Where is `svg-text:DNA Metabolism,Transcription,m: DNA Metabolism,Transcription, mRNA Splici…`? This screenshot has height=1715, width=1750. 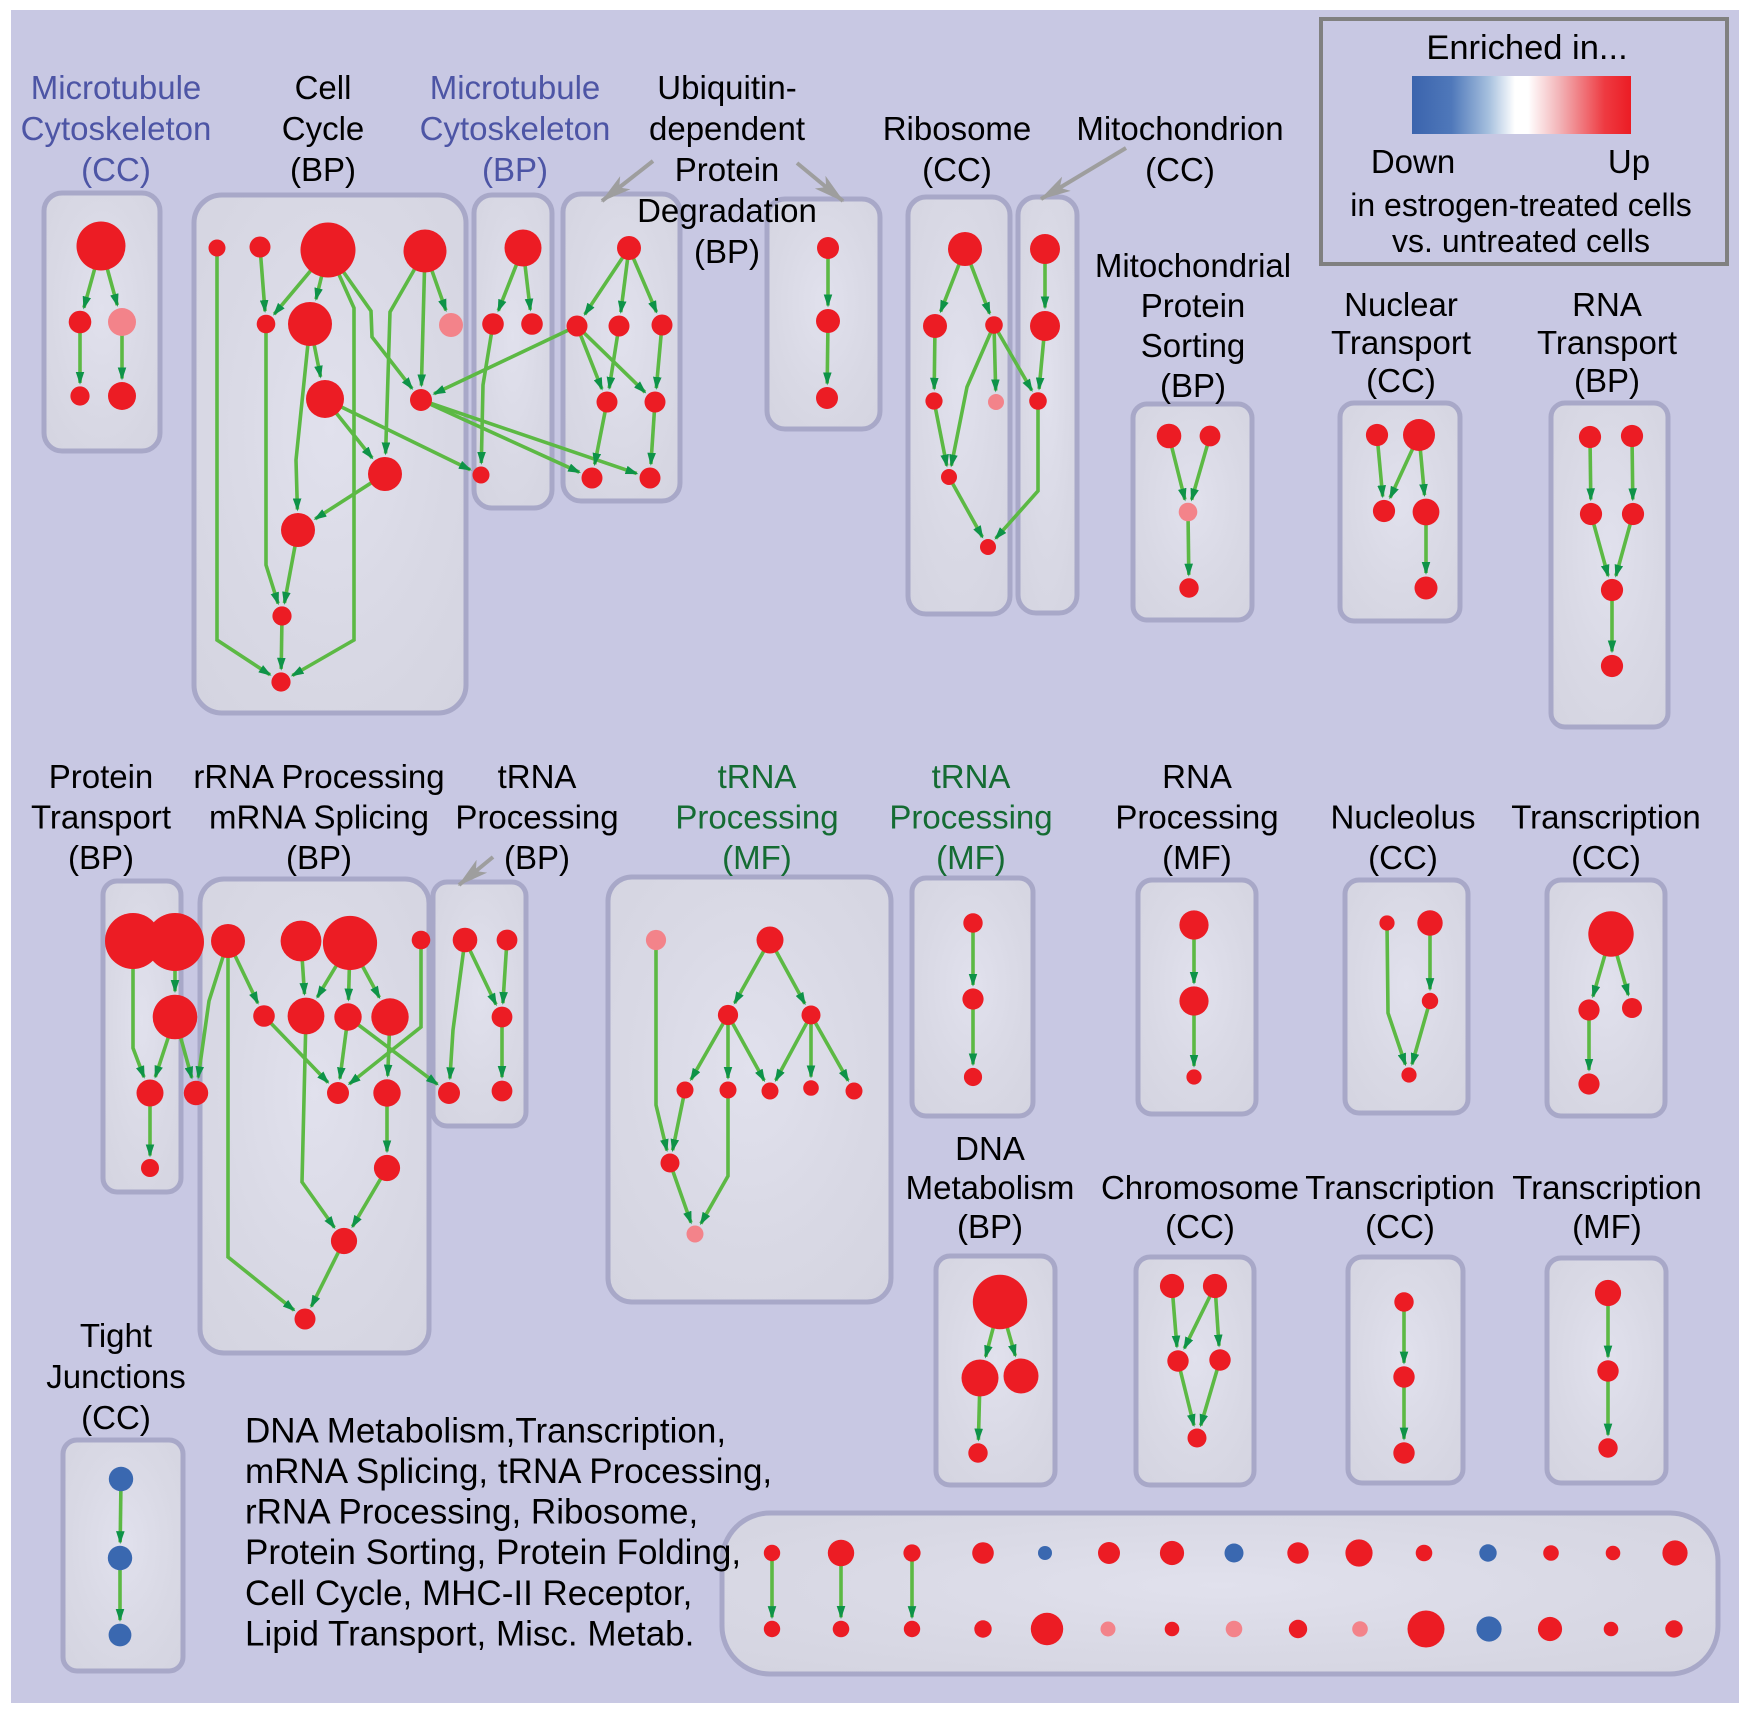 svg-text:DNA Metabolism,Transcription,m: DNA Metabolism,Transcription, mRNA Splici… is located at coordinates (508, 1532).